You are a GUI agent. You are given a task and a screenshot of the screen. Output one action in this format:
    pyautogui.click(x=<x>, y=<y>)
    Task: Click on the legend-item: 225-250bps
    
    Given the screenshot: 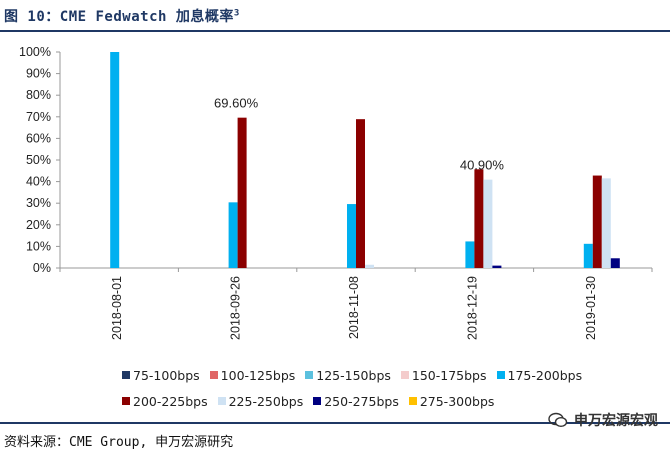 What is the action you would take?
    pyautogui.click(x=260, y=401)
    